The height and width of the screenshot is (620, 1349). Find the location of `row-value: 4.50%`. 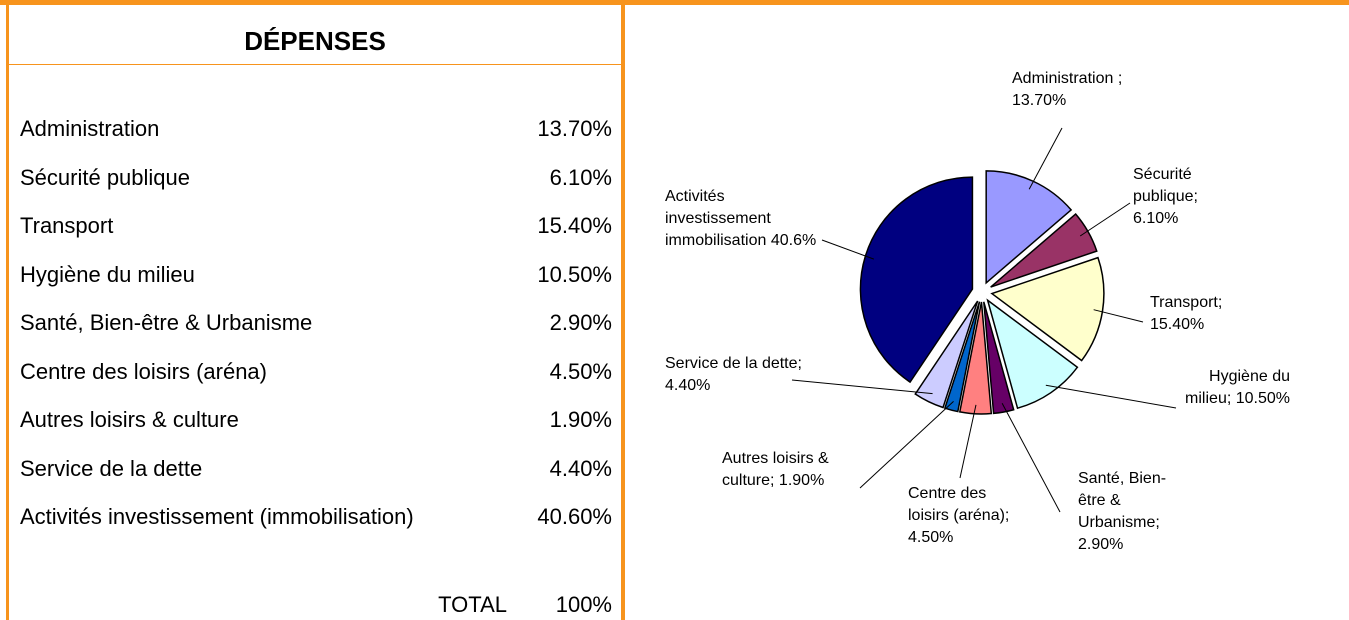

row-value: 4.50% is located at coordinates (580, 371).